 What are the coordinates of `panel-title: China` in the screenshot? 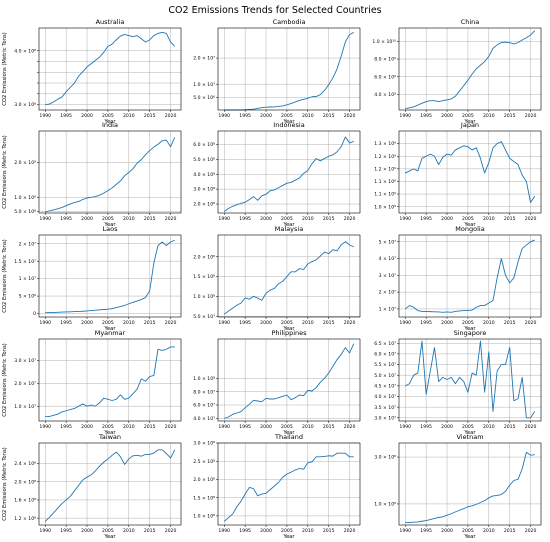 It's located at (470, 22).